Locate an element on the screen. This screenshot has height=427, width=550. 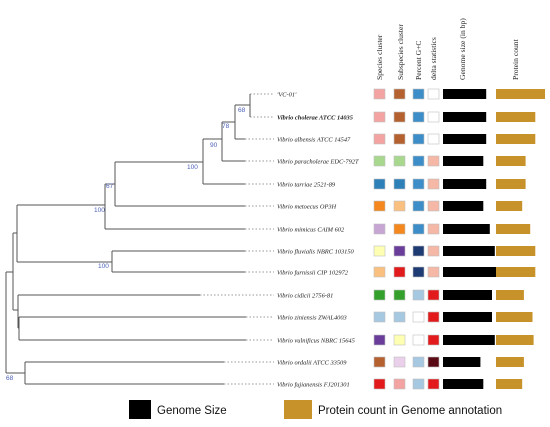
bootstrap-n1: 68 is located at coordinates (242, 110).